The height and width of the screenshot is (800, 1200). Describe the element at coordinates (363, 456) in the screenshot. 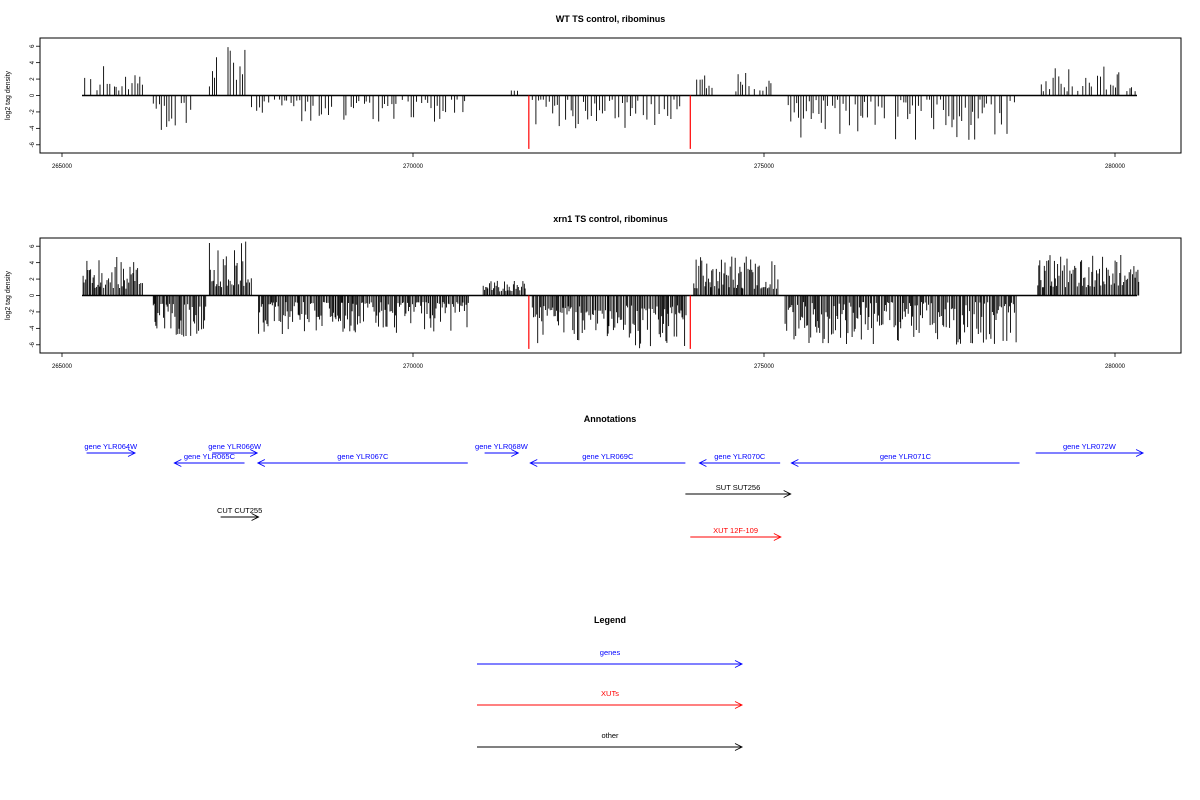

I see `annotation-label: gene YLR067C` at that location.